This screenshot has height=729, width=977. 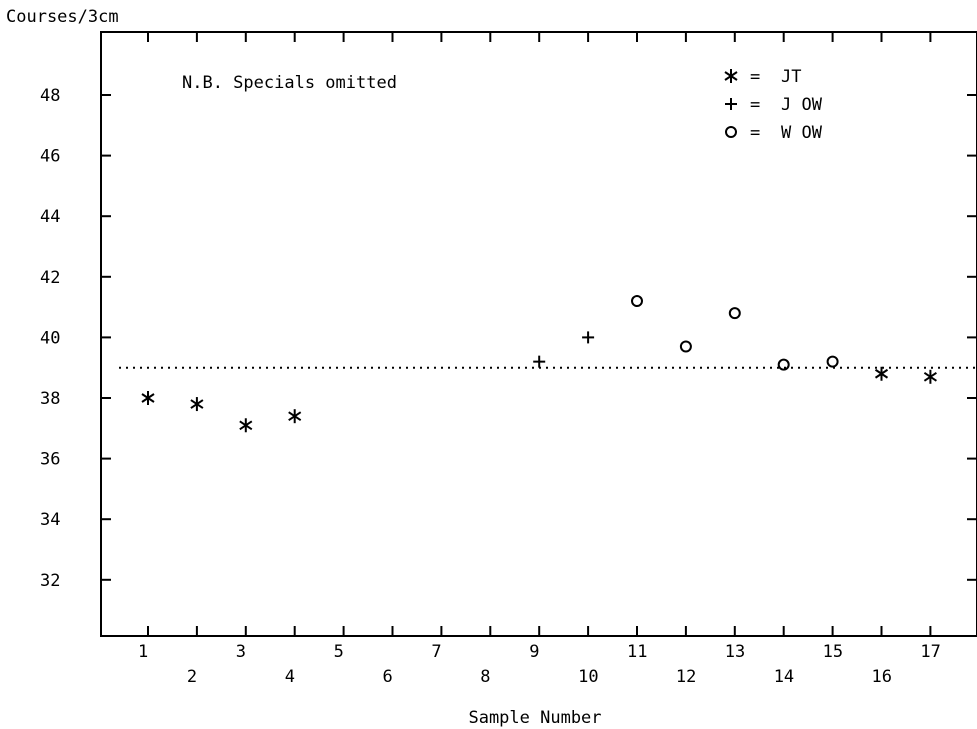 What do you see at coordinates (290, 677) in the screenshot?
I see `x-tick-label: 4` at bounding box center [290, 677].